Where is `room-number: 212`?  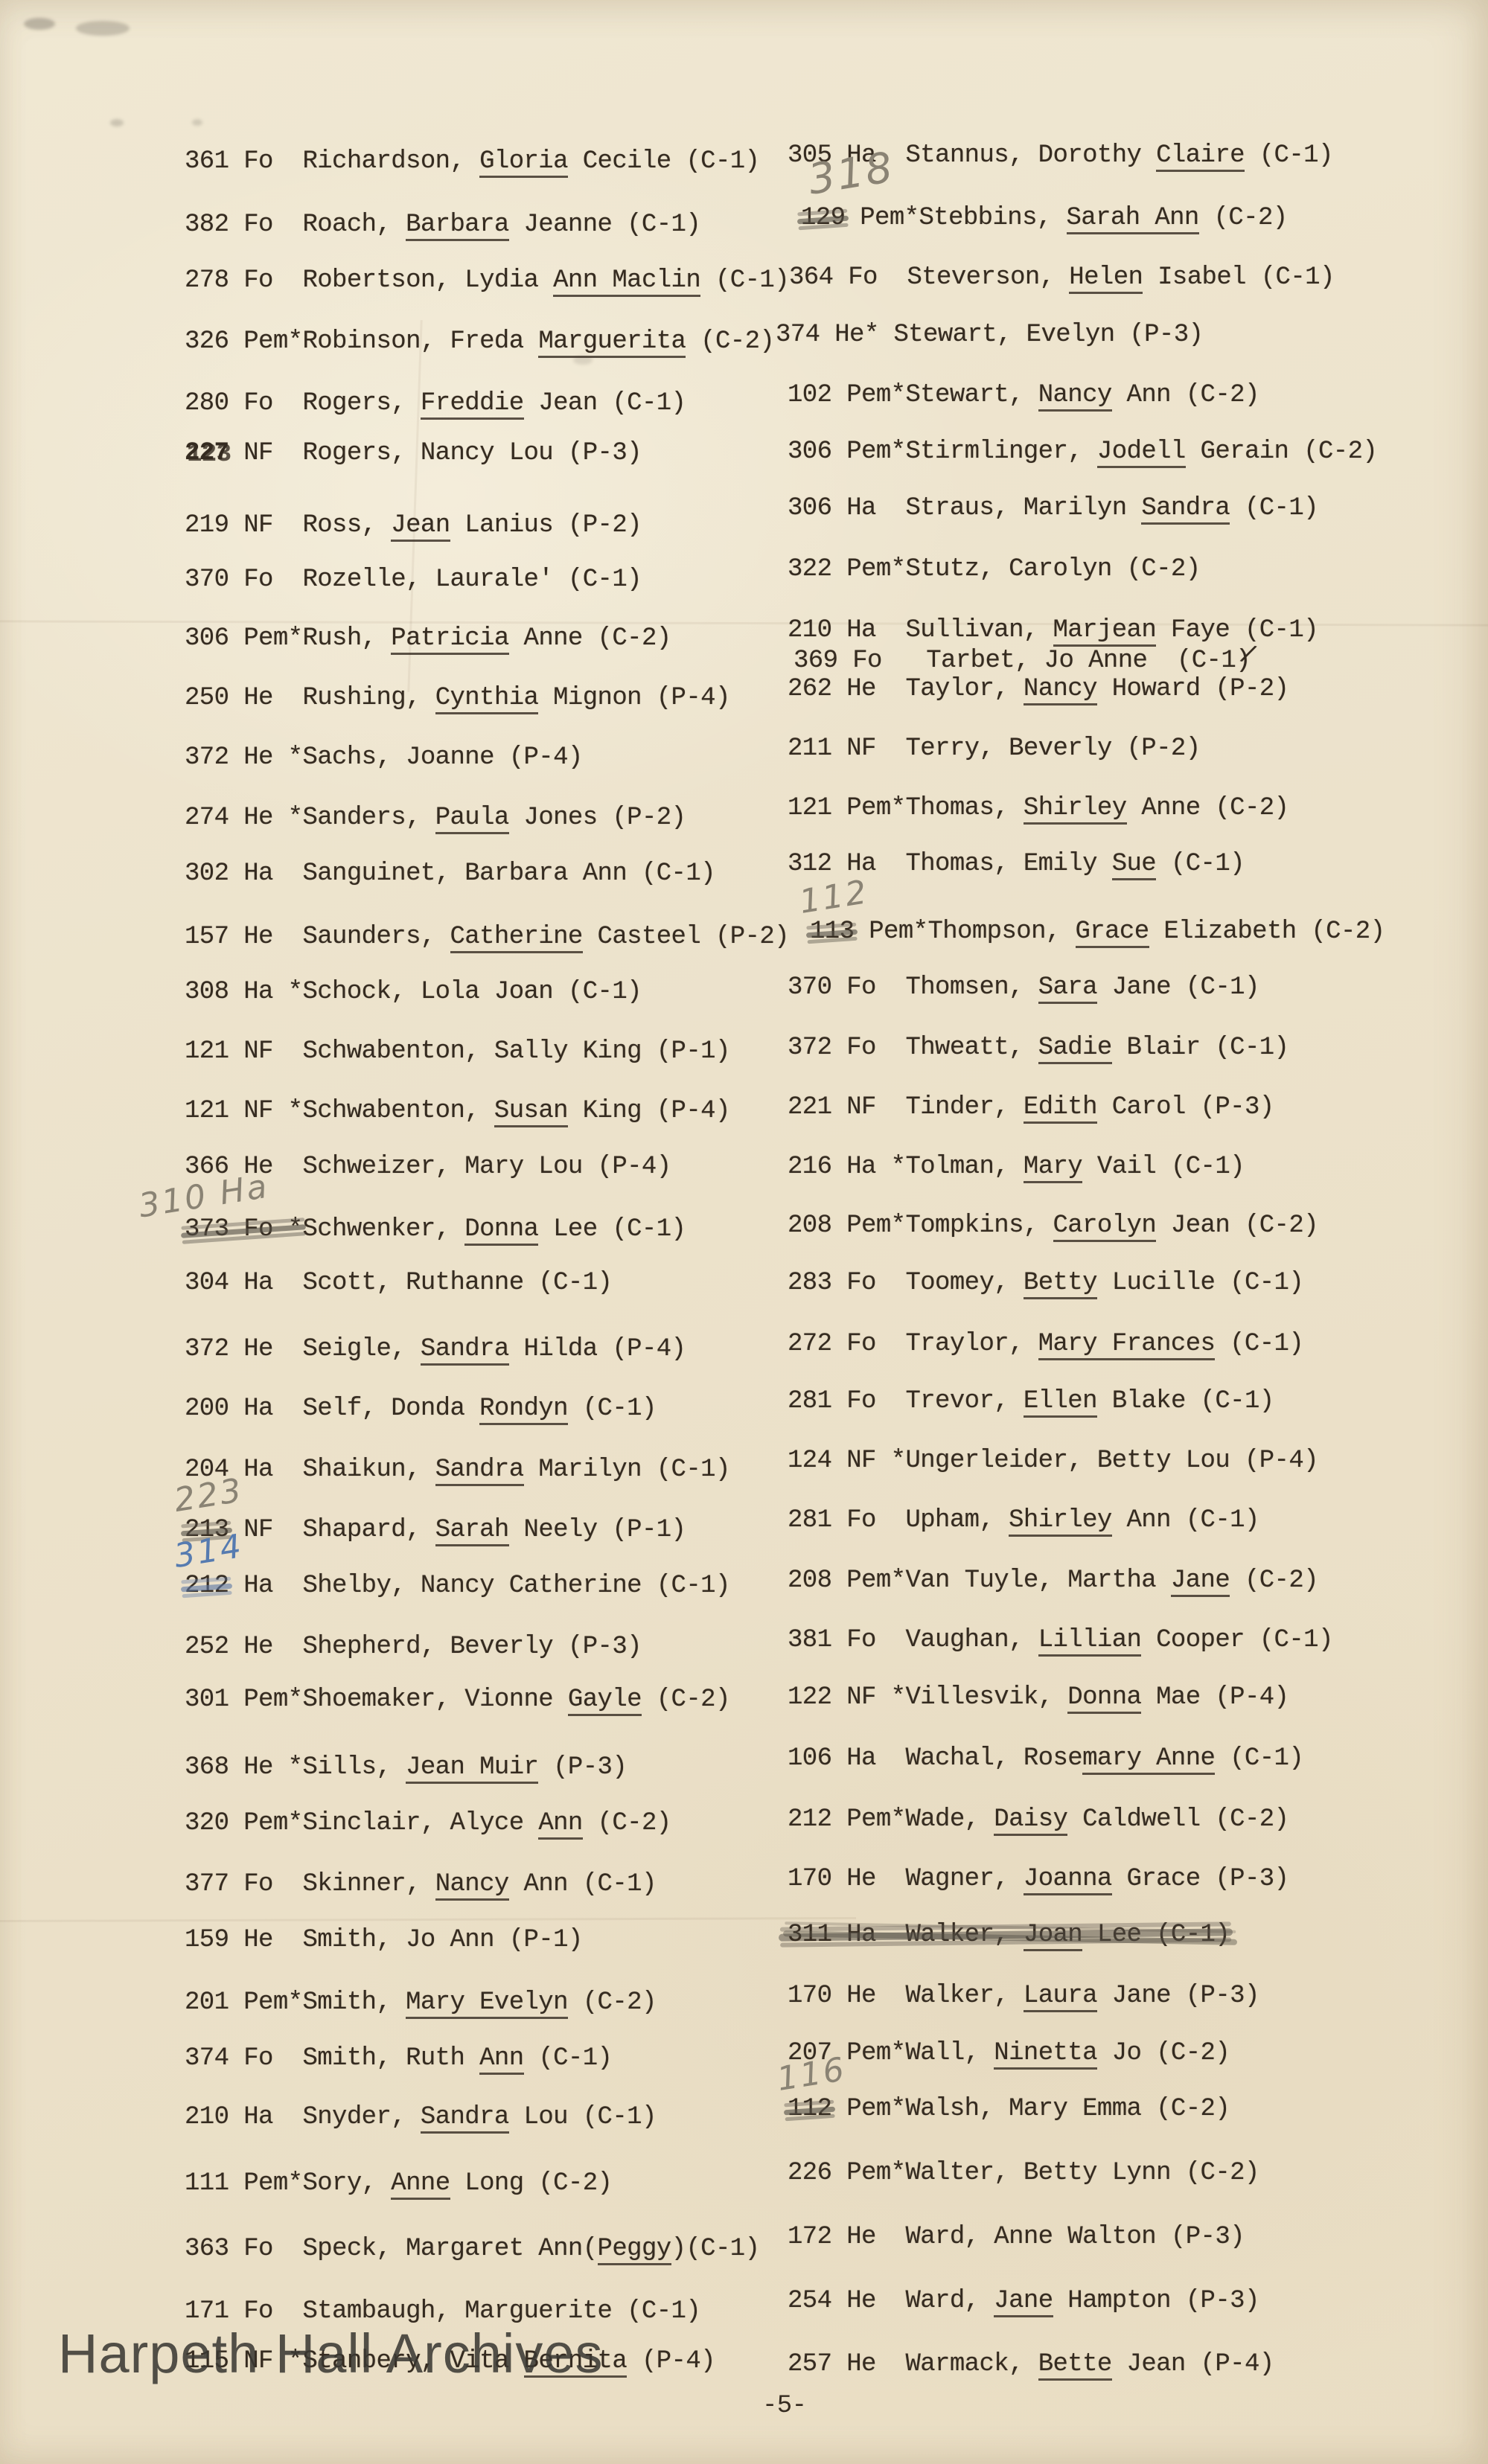 room-number: 212 is located at coordinates (810, 1819).